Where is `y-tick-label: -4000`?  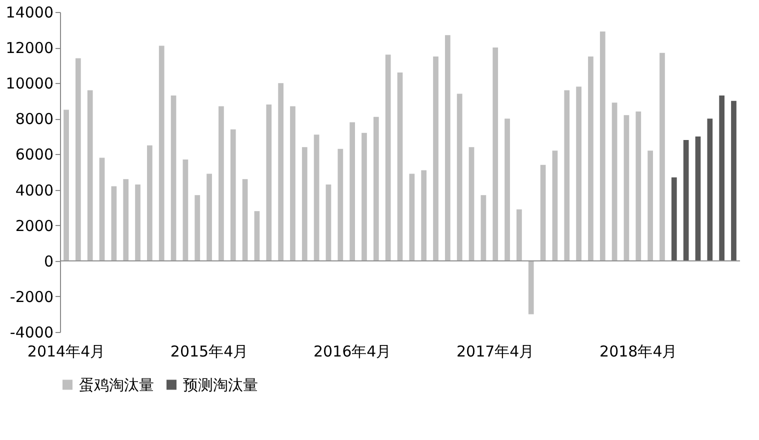
y-tick-label: -4000 is located at coordinates (32, 333).